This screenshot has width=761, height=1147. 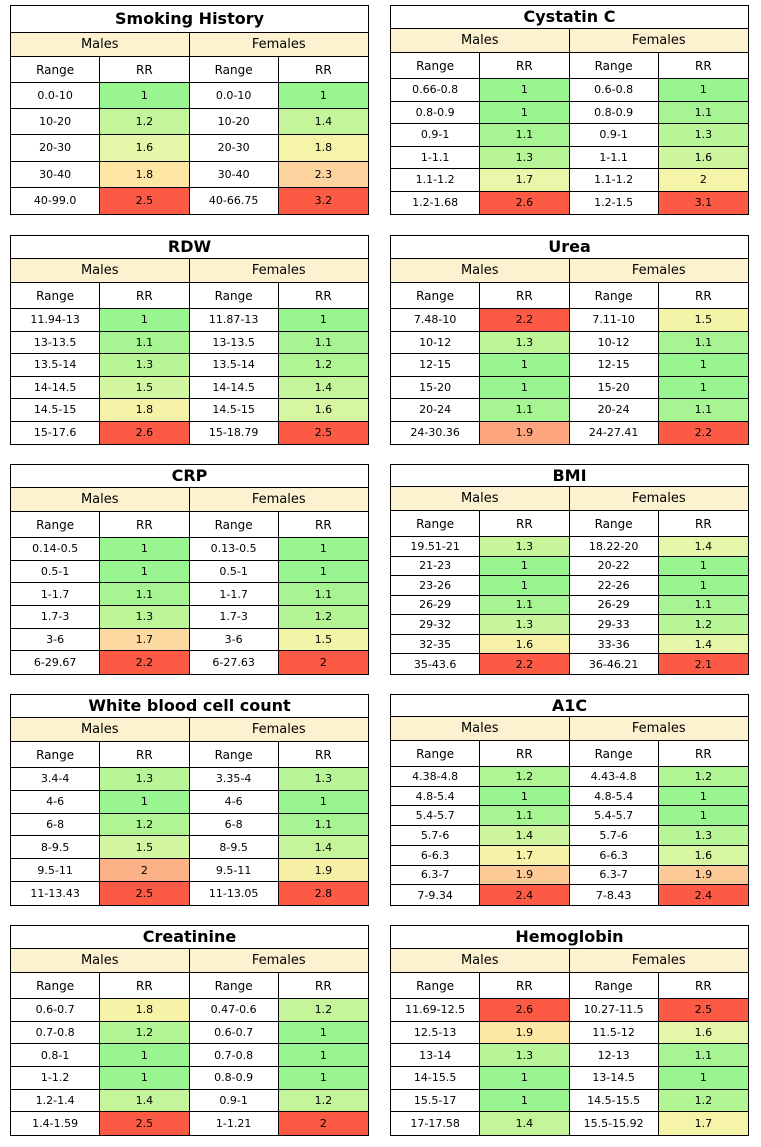 What do you see at coordinates (189, 1055) in the screenshot?
I see `table-row: 0.8-1 1 0.7-0.8 1` at bounding box center [189, 1055].